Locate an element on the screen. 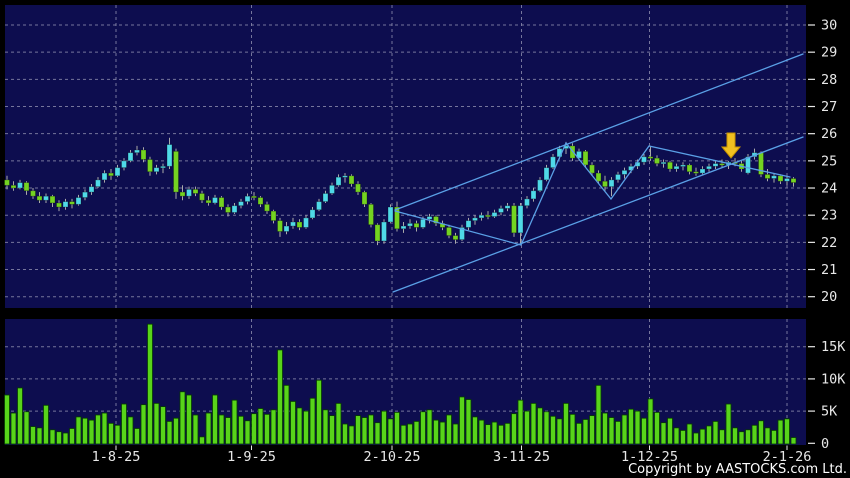  volume-tick-label: 15K is located at coordinates (833, 347).